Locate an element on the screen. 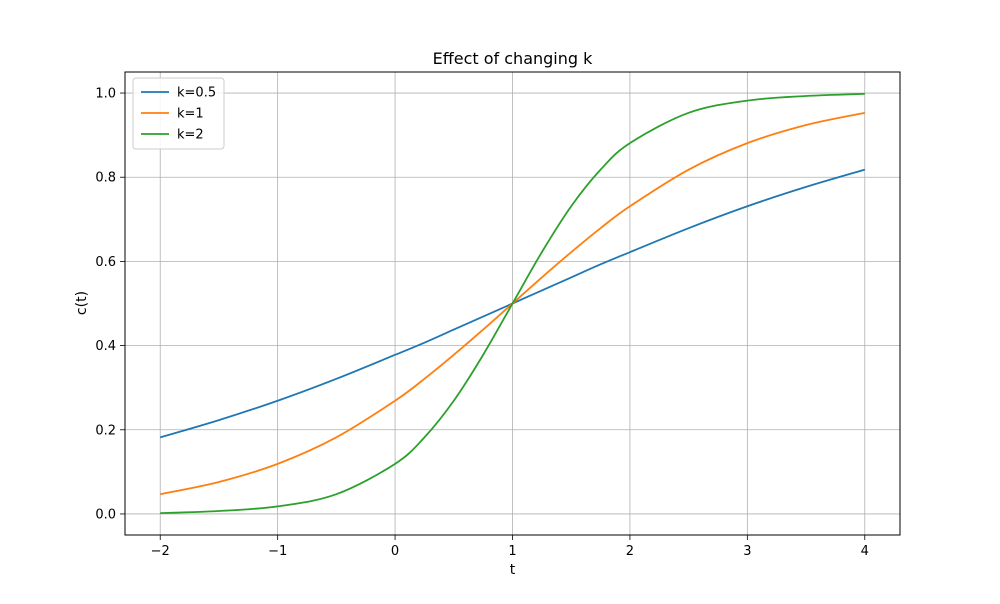  y-tick-label: 0.6 is located at coordinates (105, 262).